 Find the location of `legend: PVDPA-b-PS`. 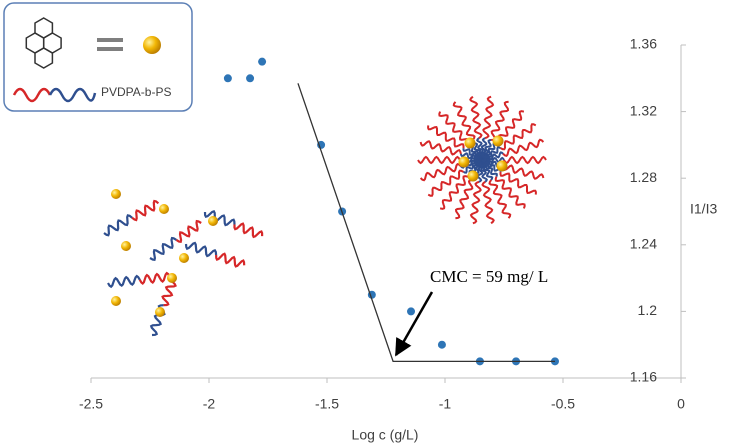

legend: PVDPA-b-PS is located at coordinates (98, 57).